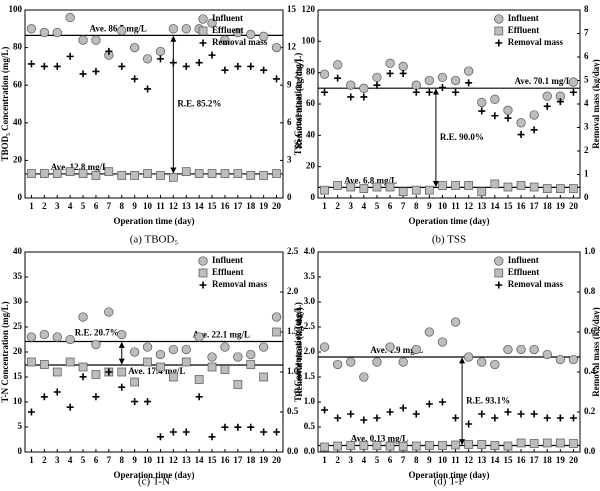  I want to click on y-tick-label: 0.5, so click(310, 426).